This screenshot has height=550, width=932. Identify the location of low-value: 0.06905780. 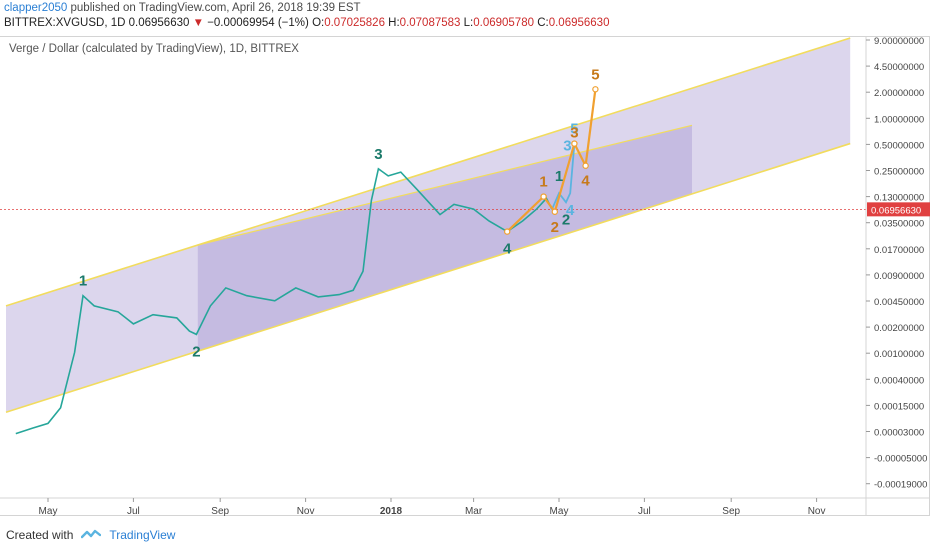
(503, 23).